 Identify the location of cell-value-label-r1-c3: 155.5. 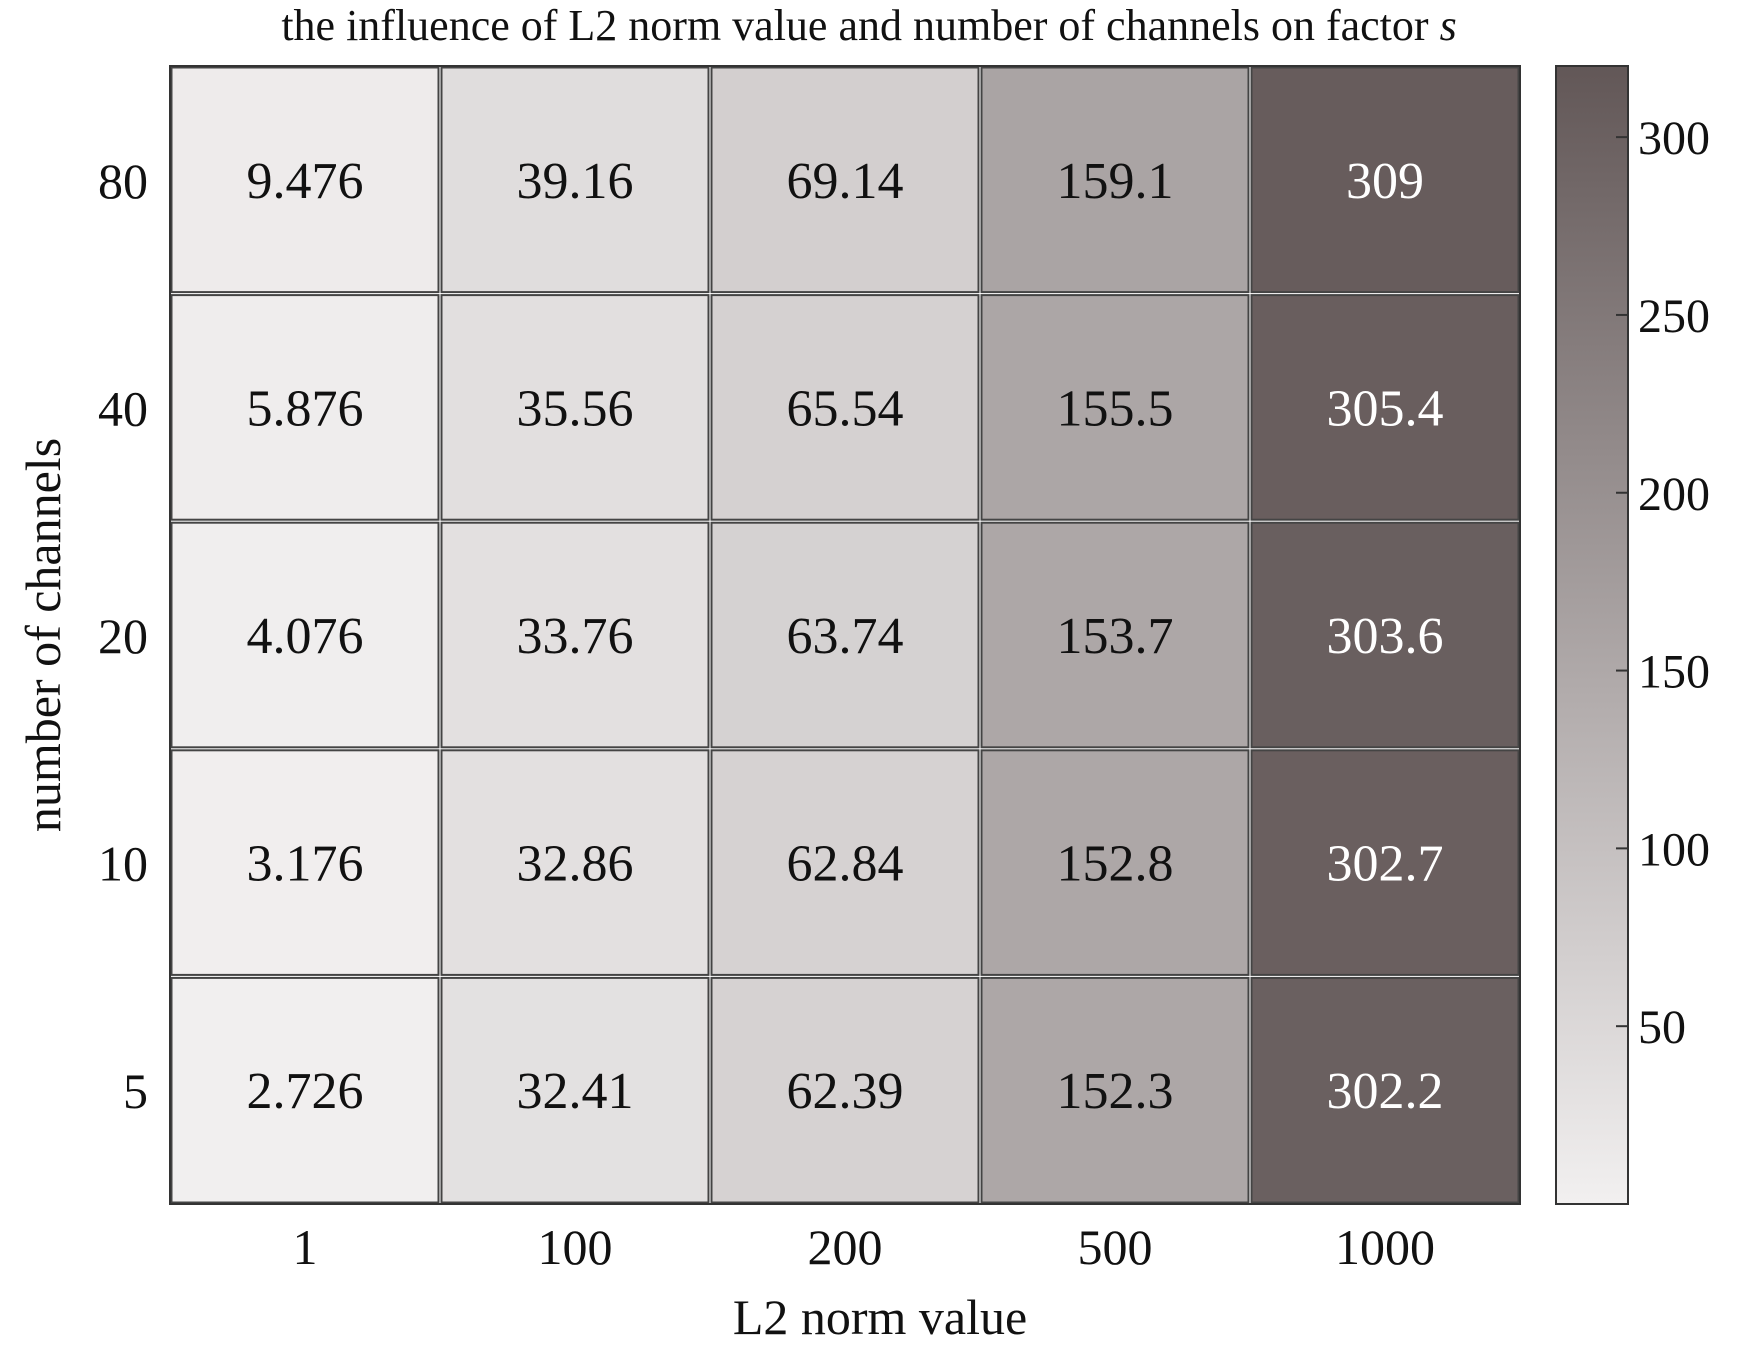
(1115, 408).